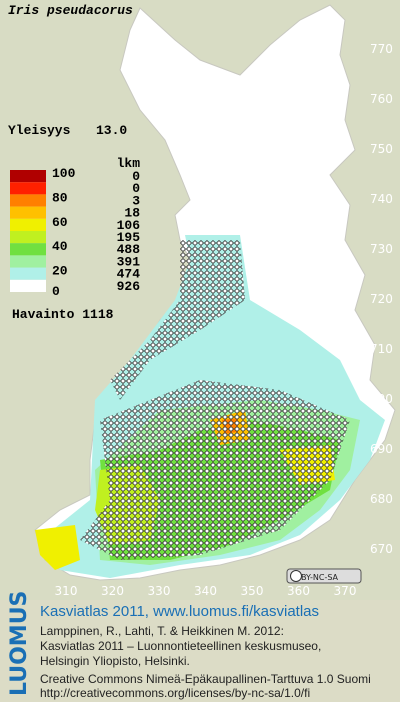 Image resolution: width=400 pixels, height=702 pixels. Describe the element at coordinates (381, 199) in the screenshot. I see `northing-label: 740` at that location.